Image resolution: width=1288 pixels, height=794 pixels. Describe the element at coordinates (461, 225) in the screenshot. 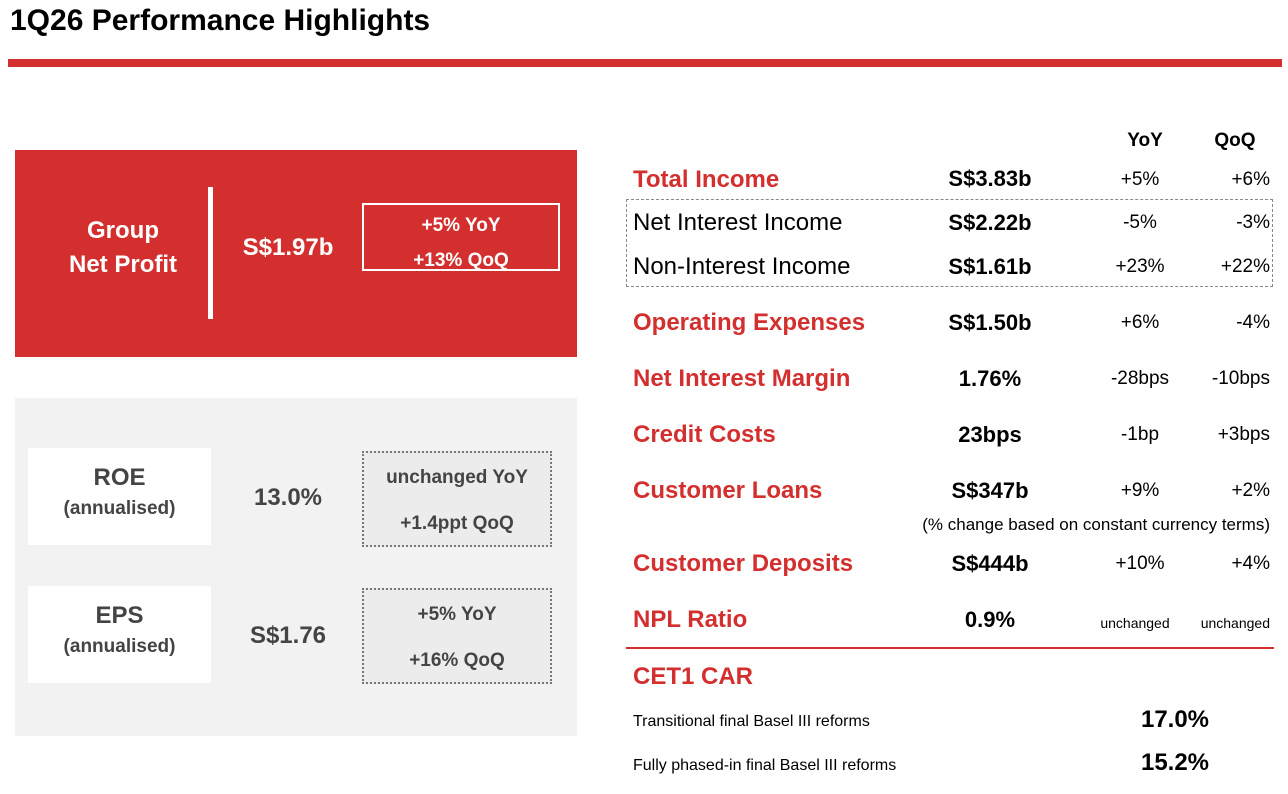

I see `net-profit-yoy: +5% YoY` at that location.